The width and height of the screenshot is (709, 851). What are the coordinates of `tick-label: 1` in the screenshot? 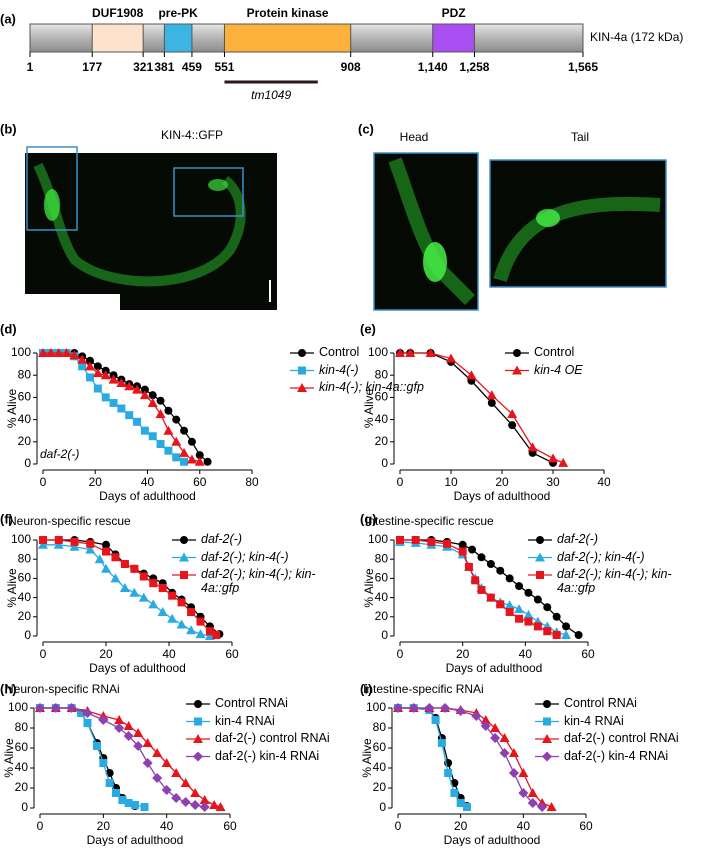 It's located at (30, 67).